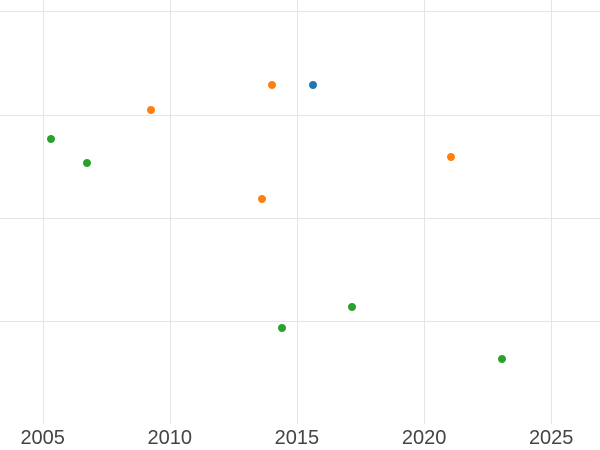 The width and height of the screenshot is (600, 450). I want to click on x-tick-label: 2025, so click(551, 438).